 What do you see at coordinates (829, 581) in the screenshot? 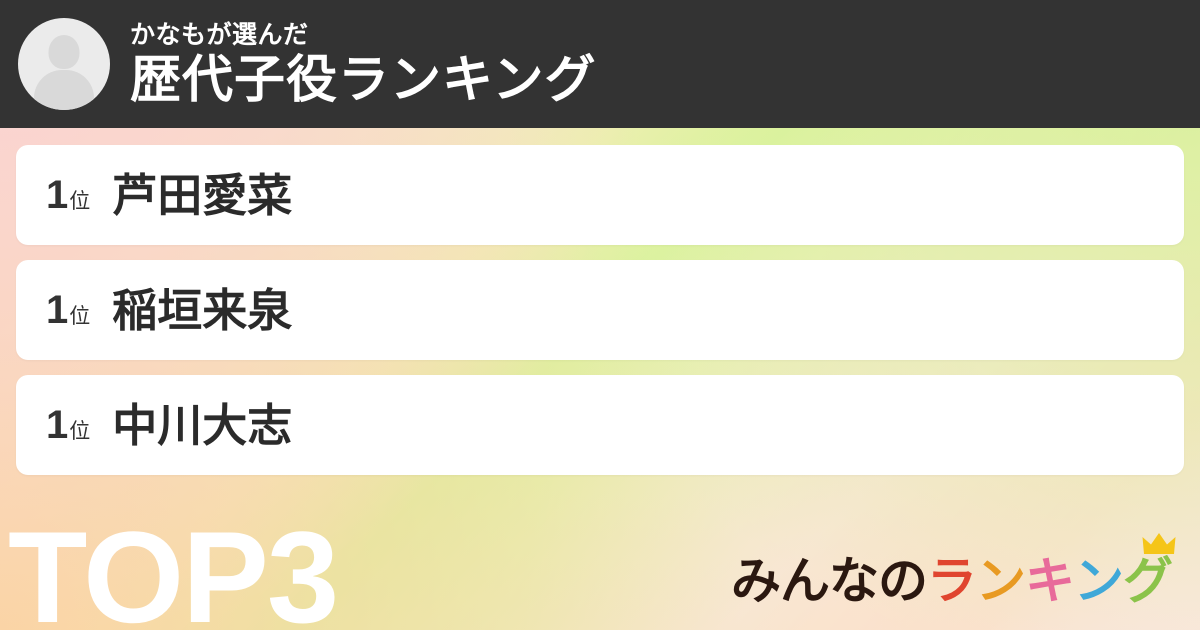
I see `logo-dark-text: みんなの` at bounding box center [829, 581].